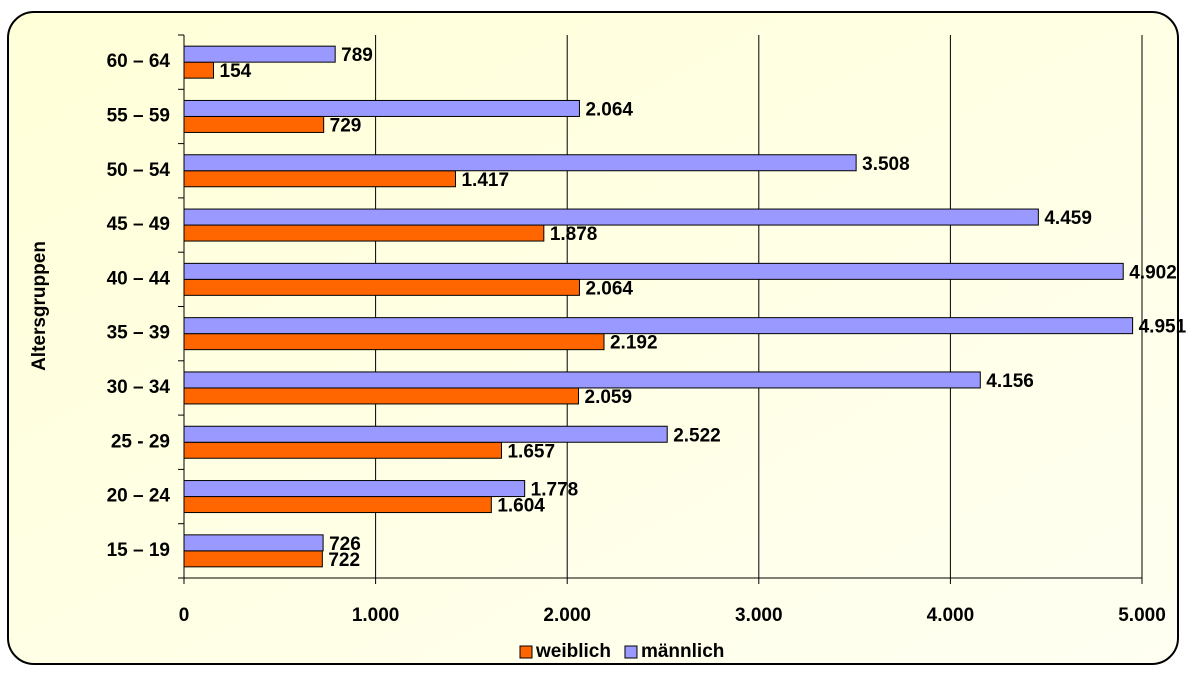 This screenshot has width=1186, height=676. I want to click on x-tick-label: 0, so click(184, 615).